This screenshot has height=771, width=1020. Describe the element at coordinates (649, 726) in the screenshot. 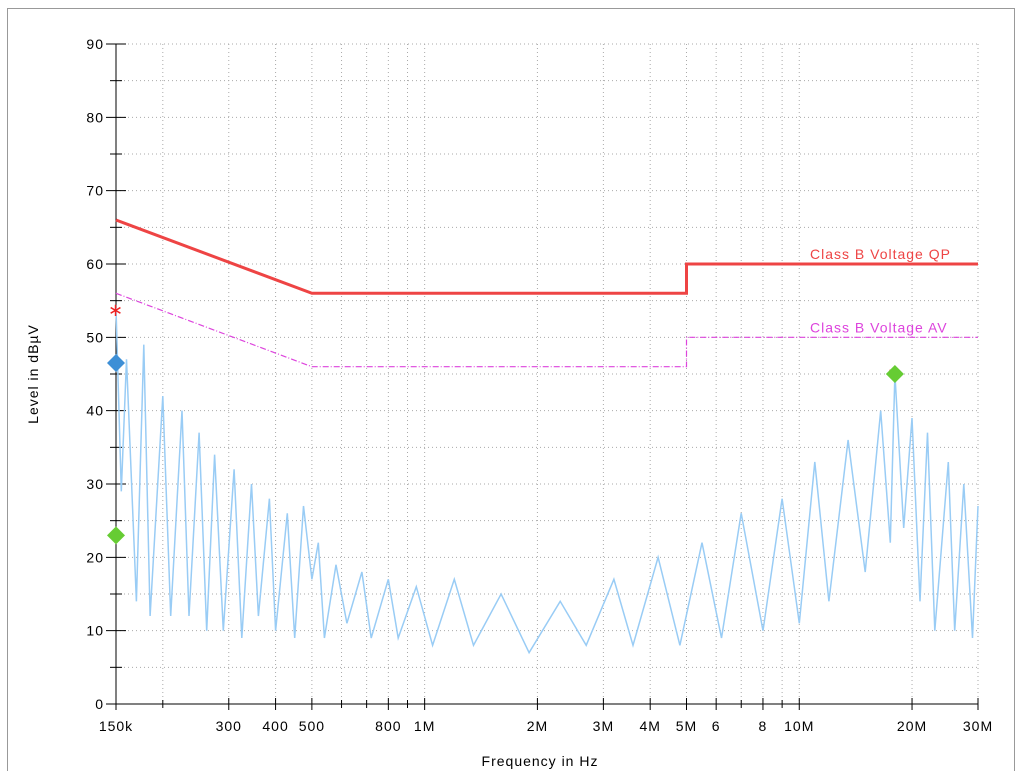

I see `x-tick-label: 4M` at that location.